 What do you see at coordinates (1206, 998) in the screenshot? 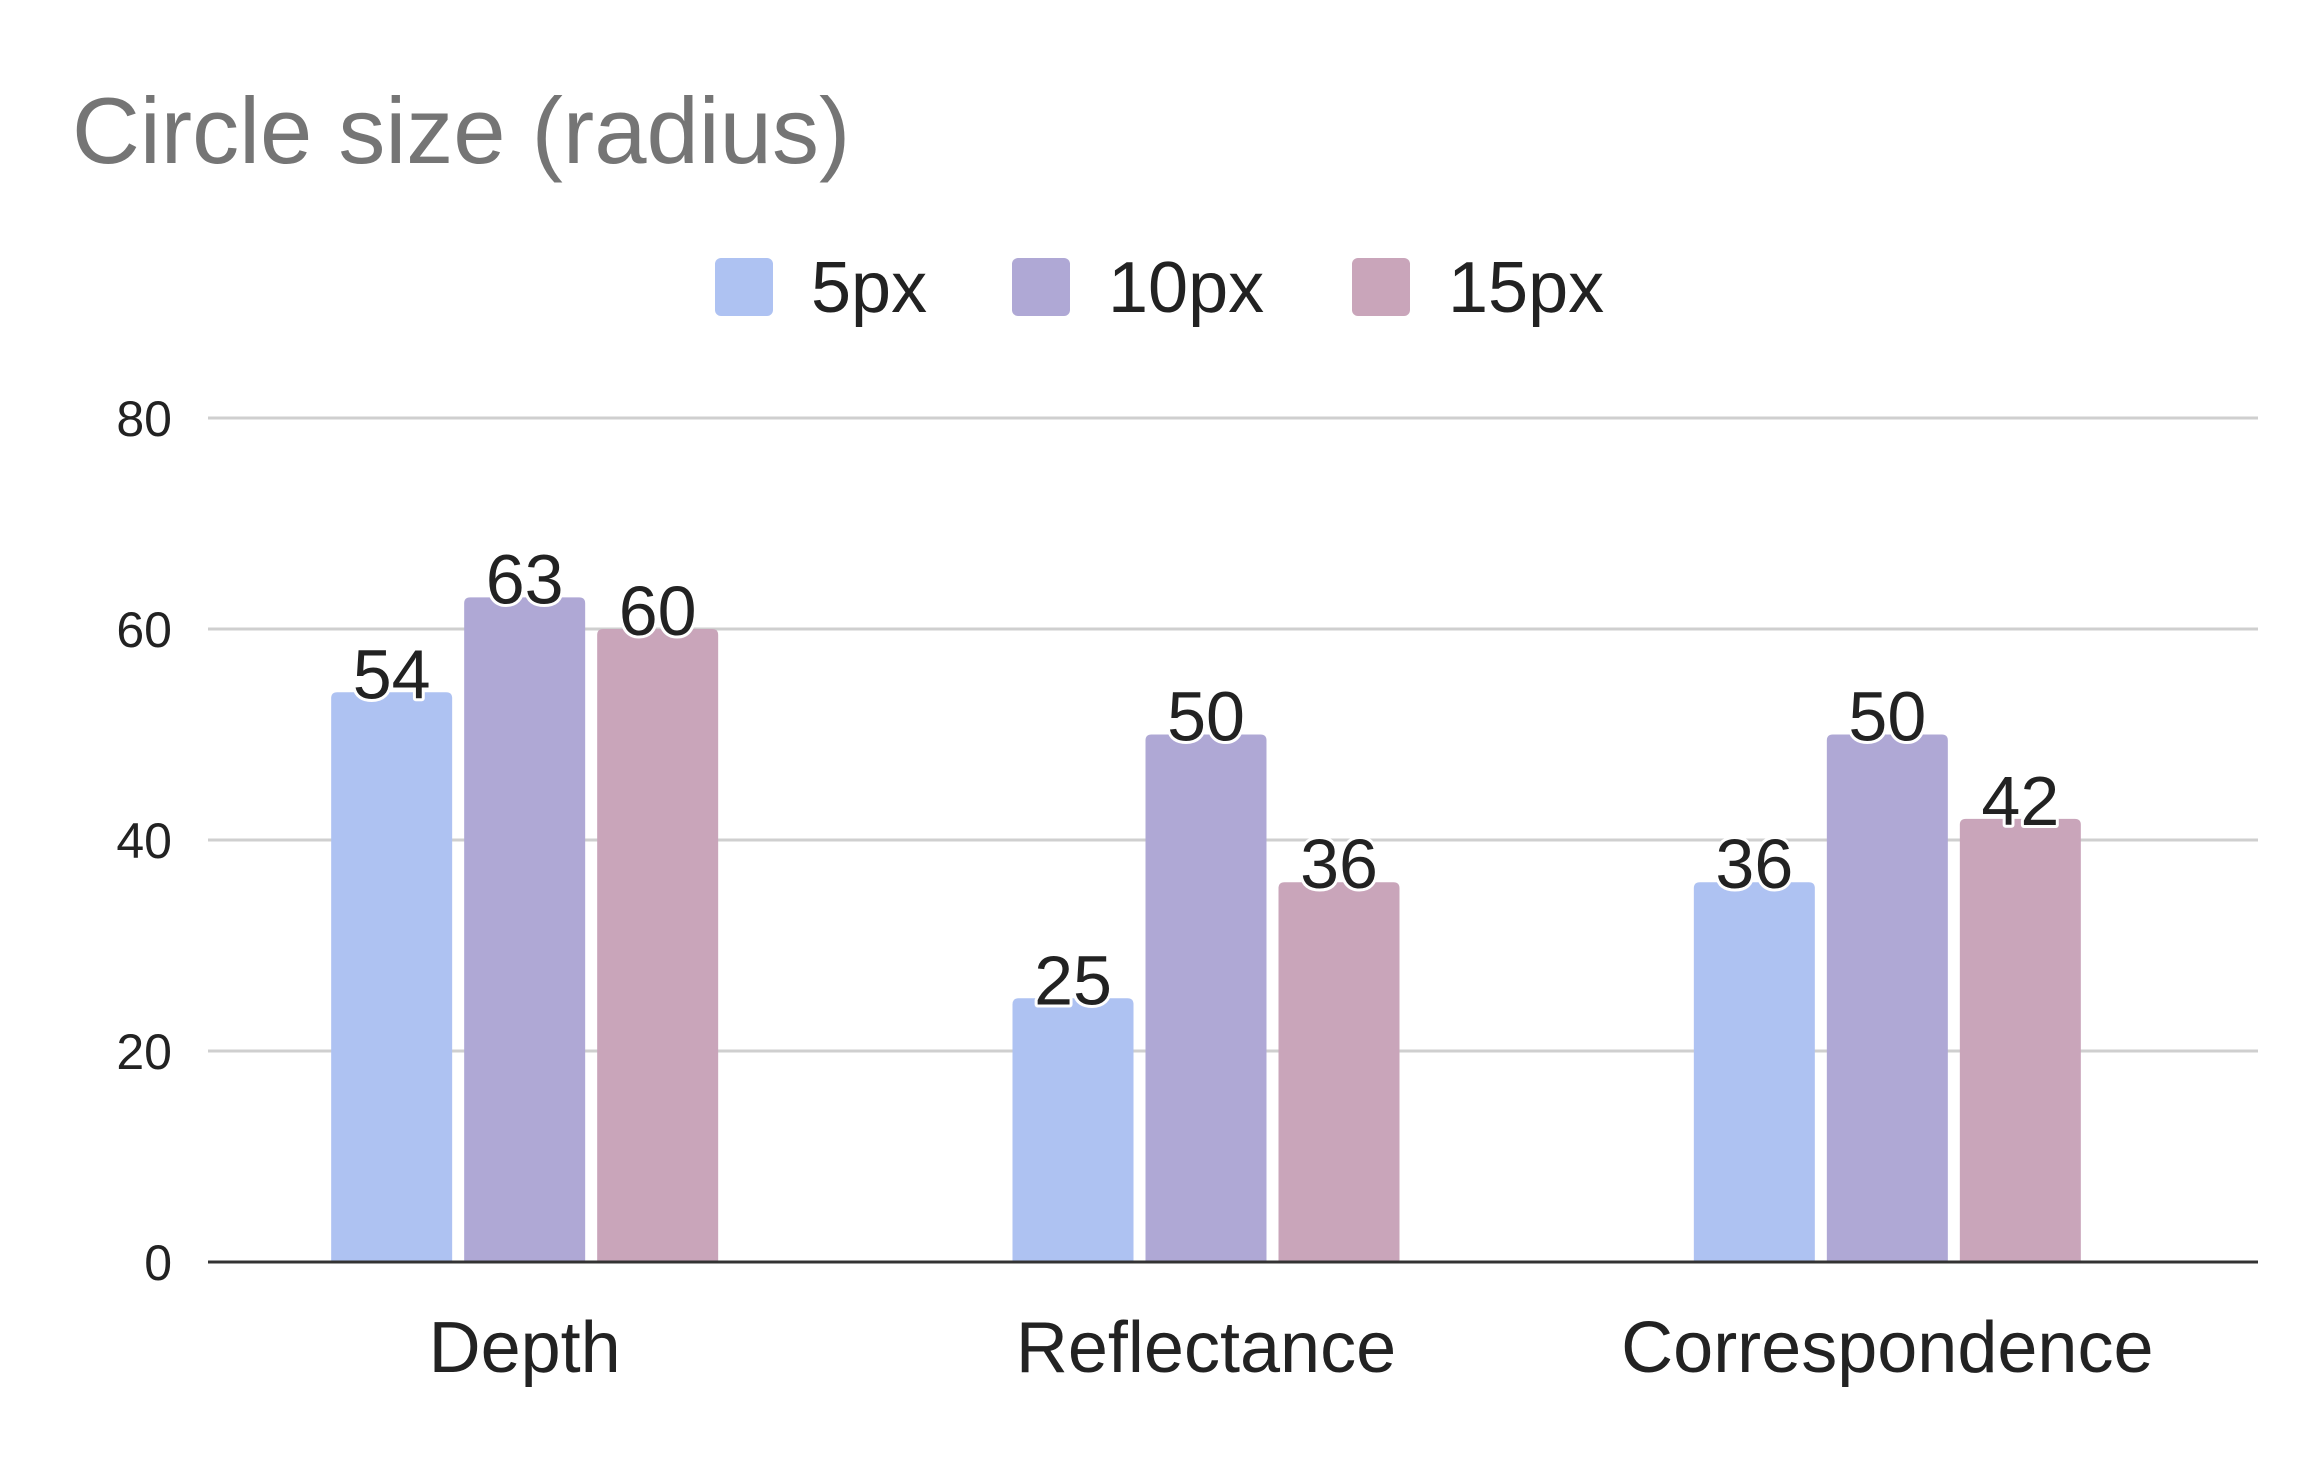
I see `bar-reflectance-10px` at bounding box center [1206, 998].